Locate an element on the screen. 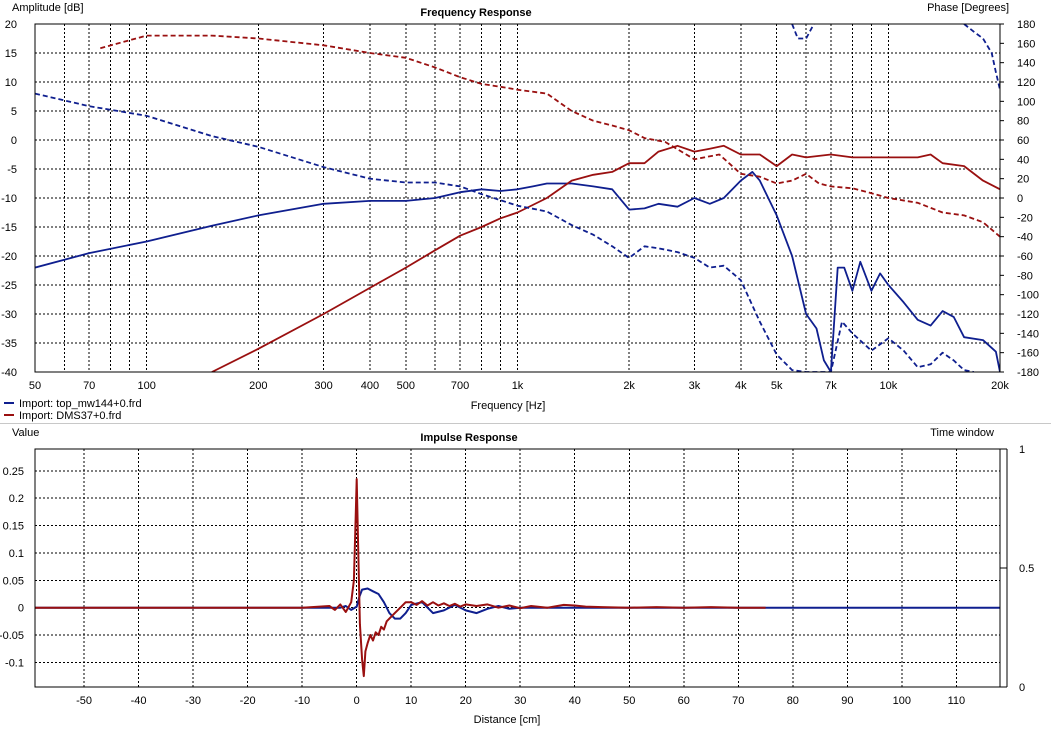  distance-tick-label: -50 is located at coordinates (84, 701).